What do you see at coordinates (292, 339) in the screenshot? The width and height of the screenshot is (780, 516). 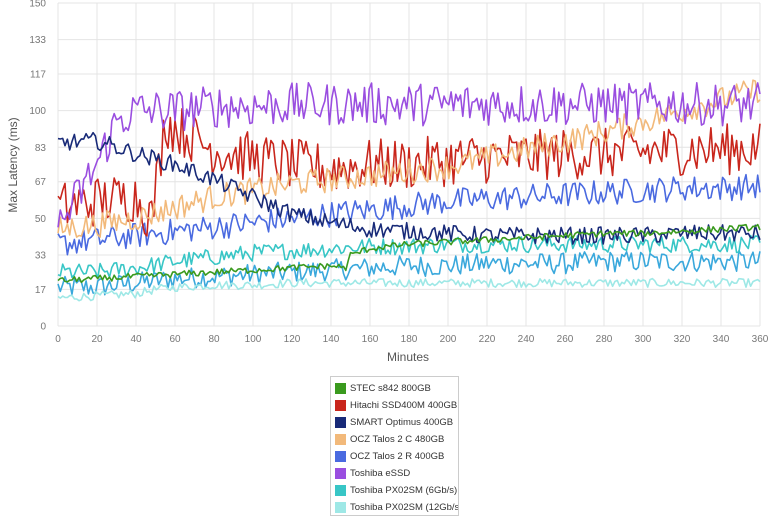 I see `x-tick-label: 120` at bounding box center [292, 339].